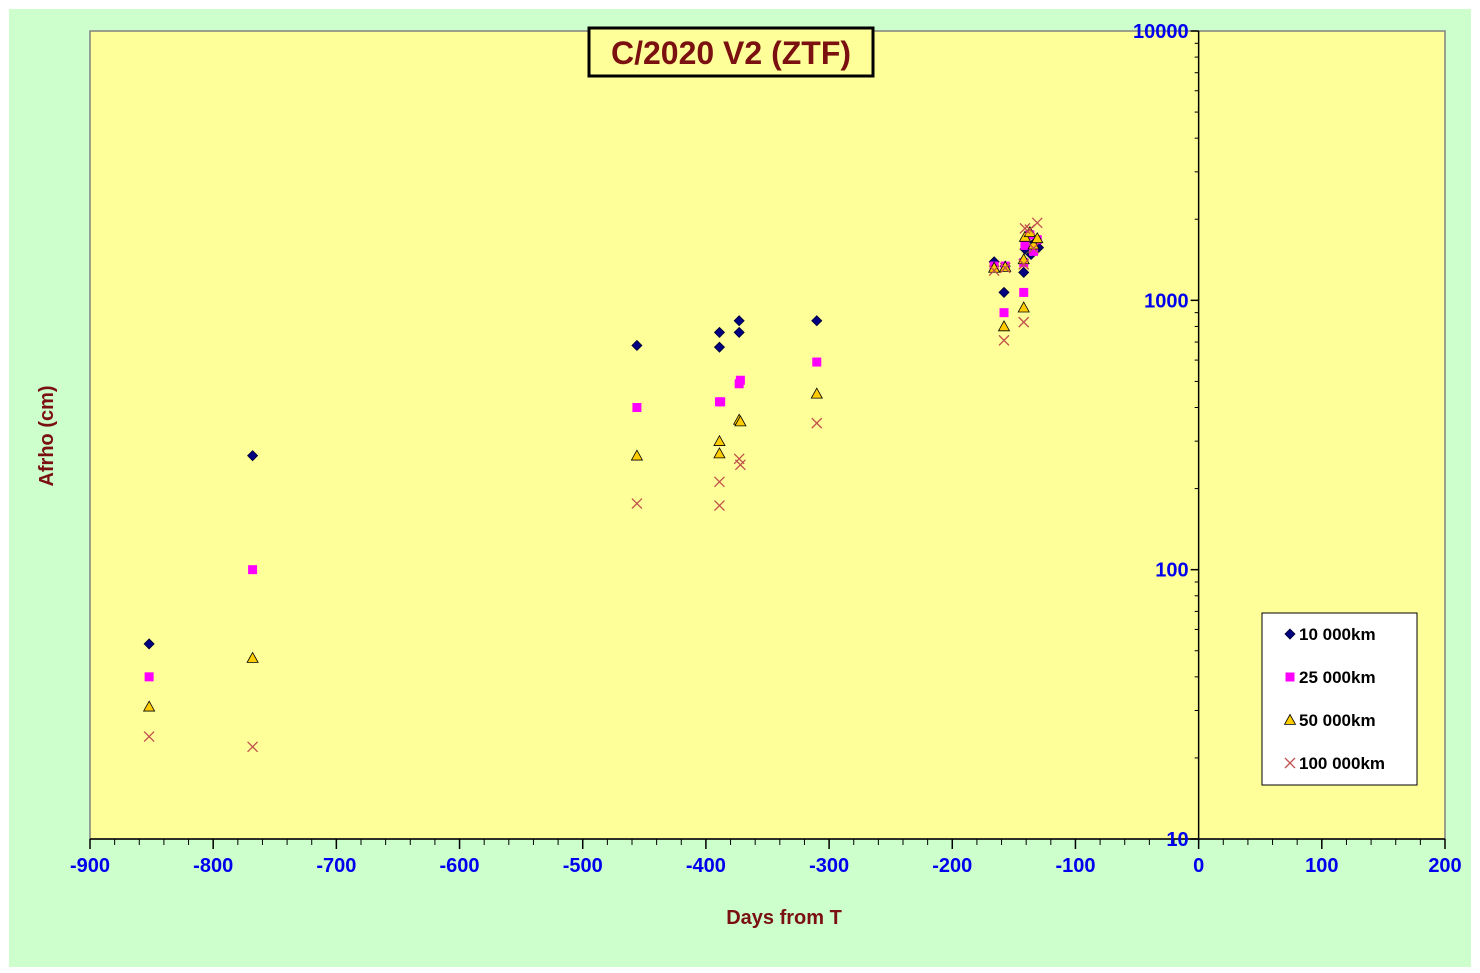  Describe the element at coordinates (784, 918) in the screenshot. I see `x-axis-title: Days from T` at that location.